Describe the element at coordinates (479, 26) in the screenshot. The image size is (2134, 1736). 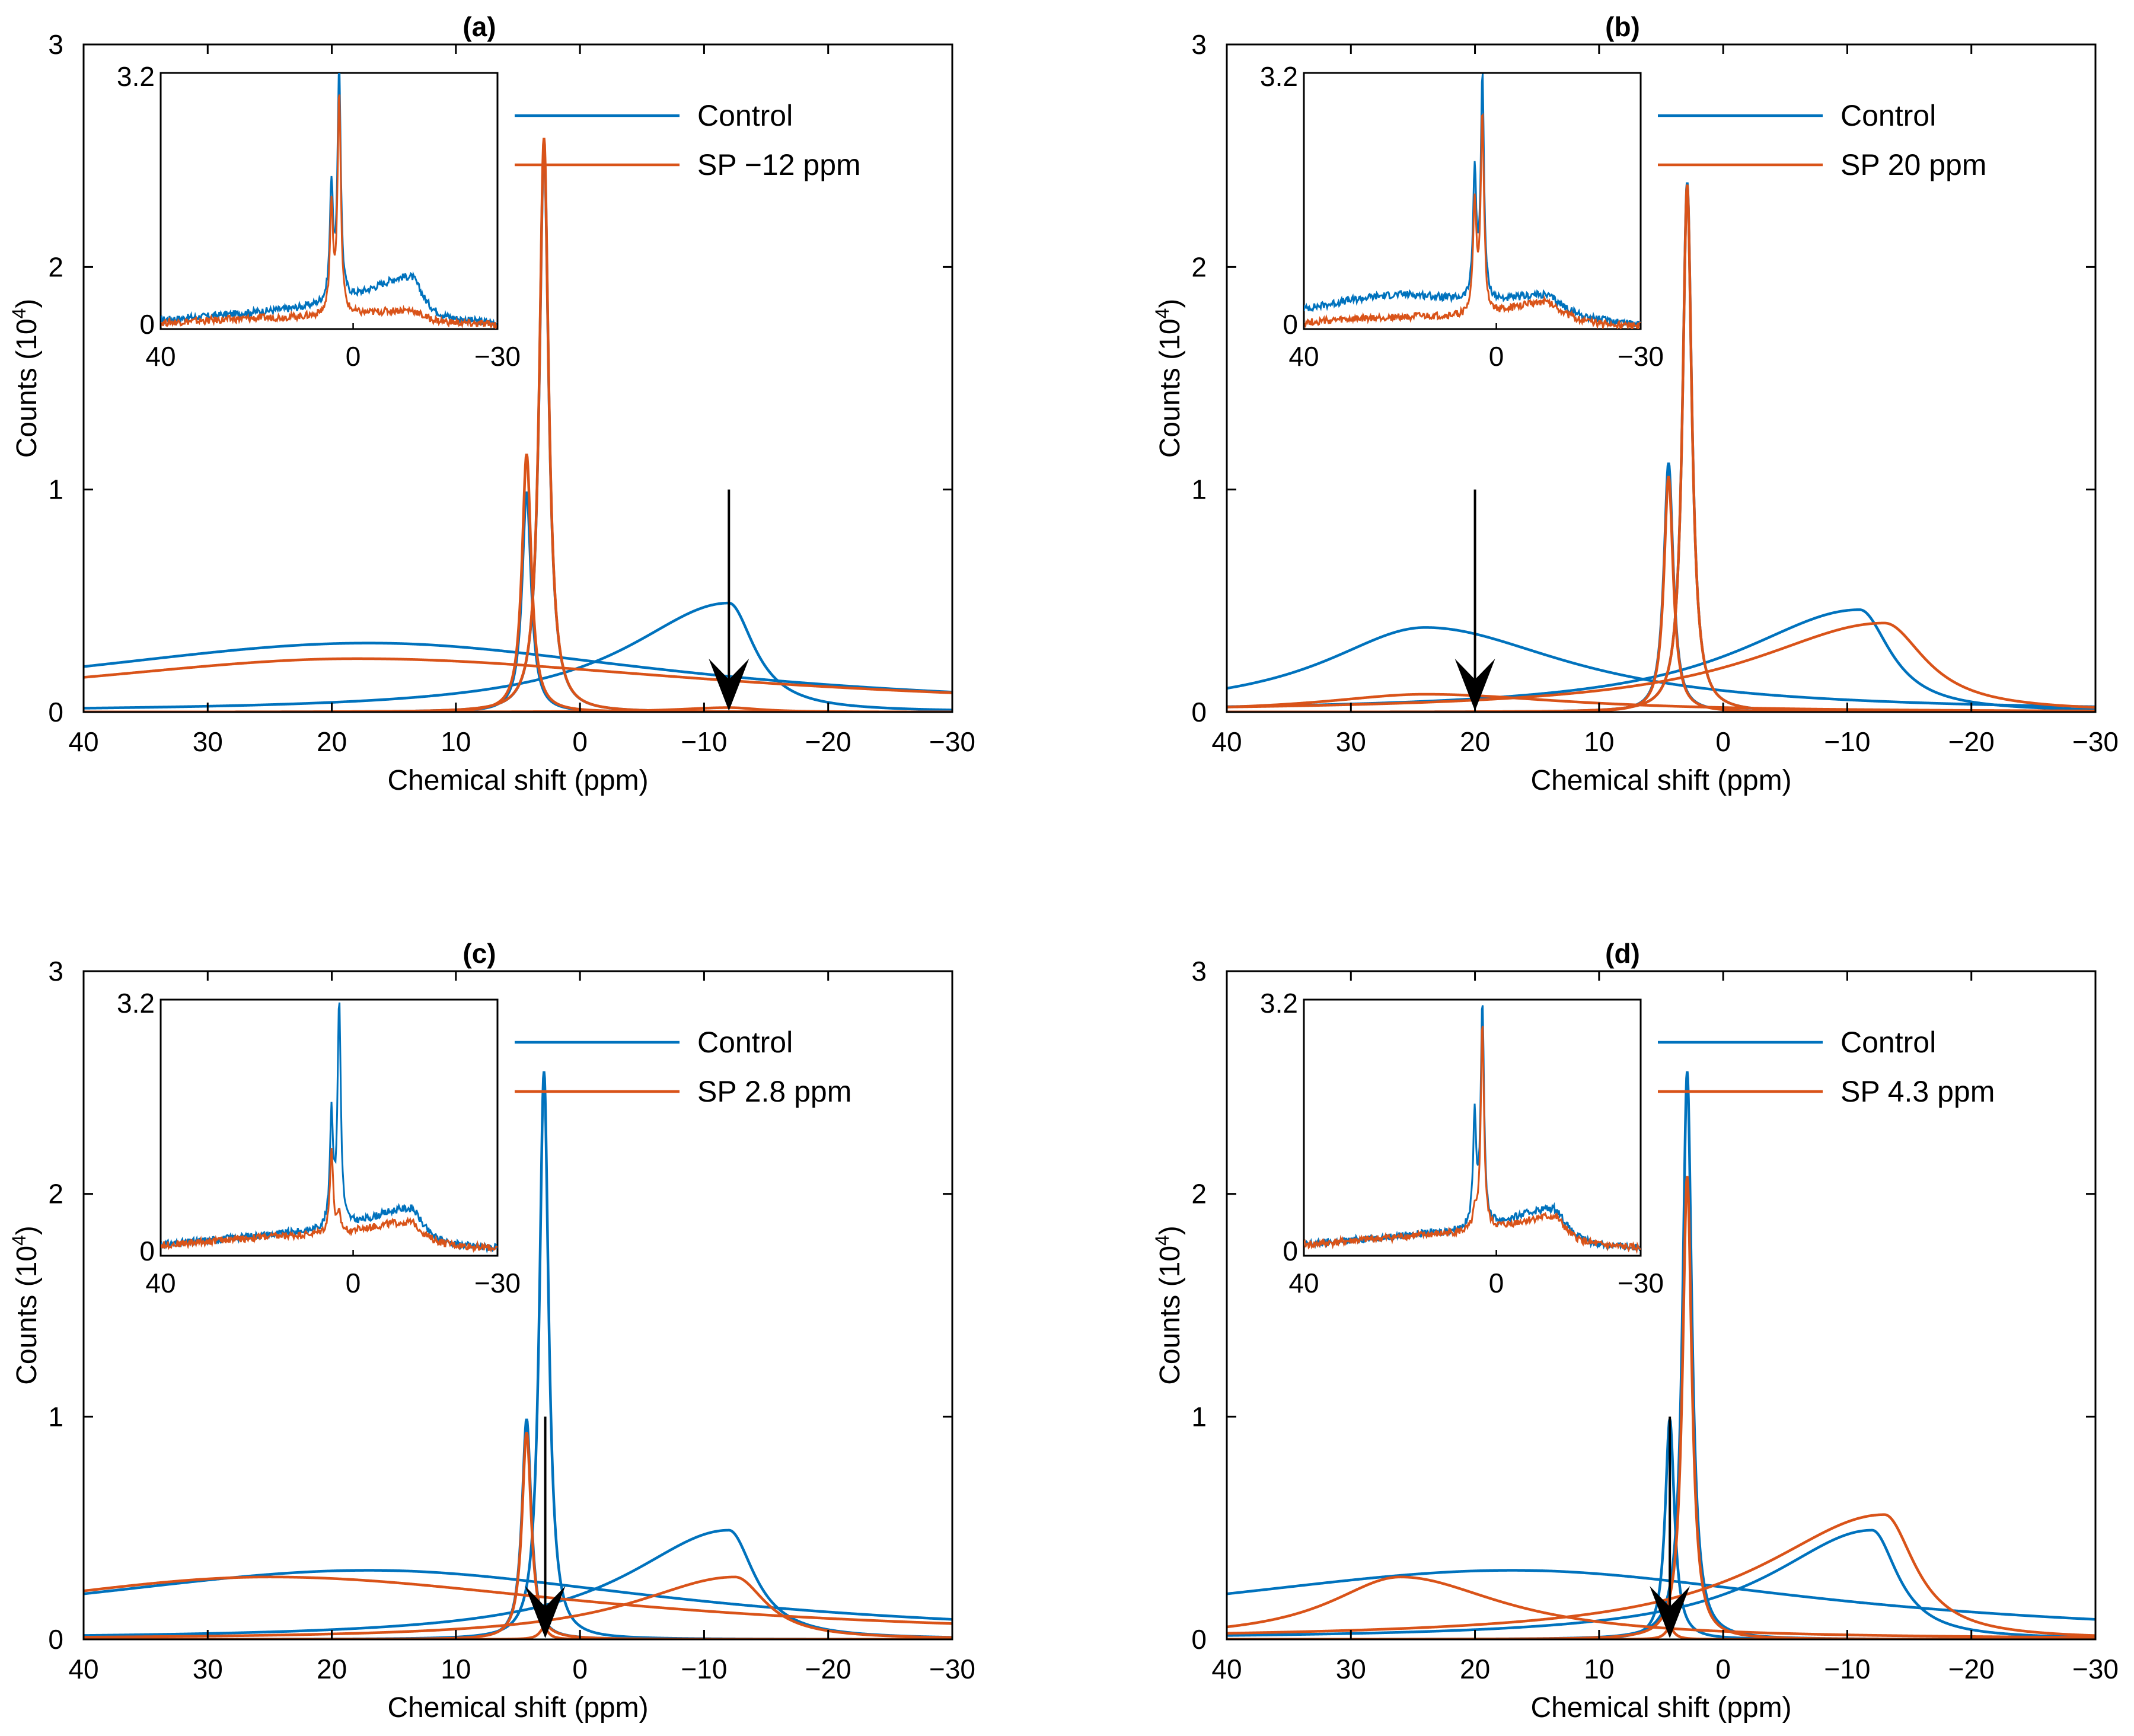
I see `panel-title: (a)` at that location.